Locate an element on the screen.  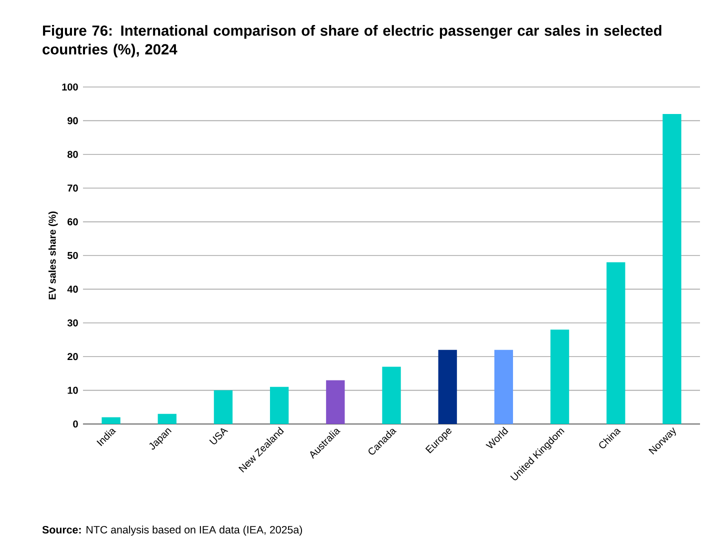
chart-title: Figure 76: International comparison of share of electric passenger car sales in selected countries (%), 2024 is located at coordinates (352, 41).